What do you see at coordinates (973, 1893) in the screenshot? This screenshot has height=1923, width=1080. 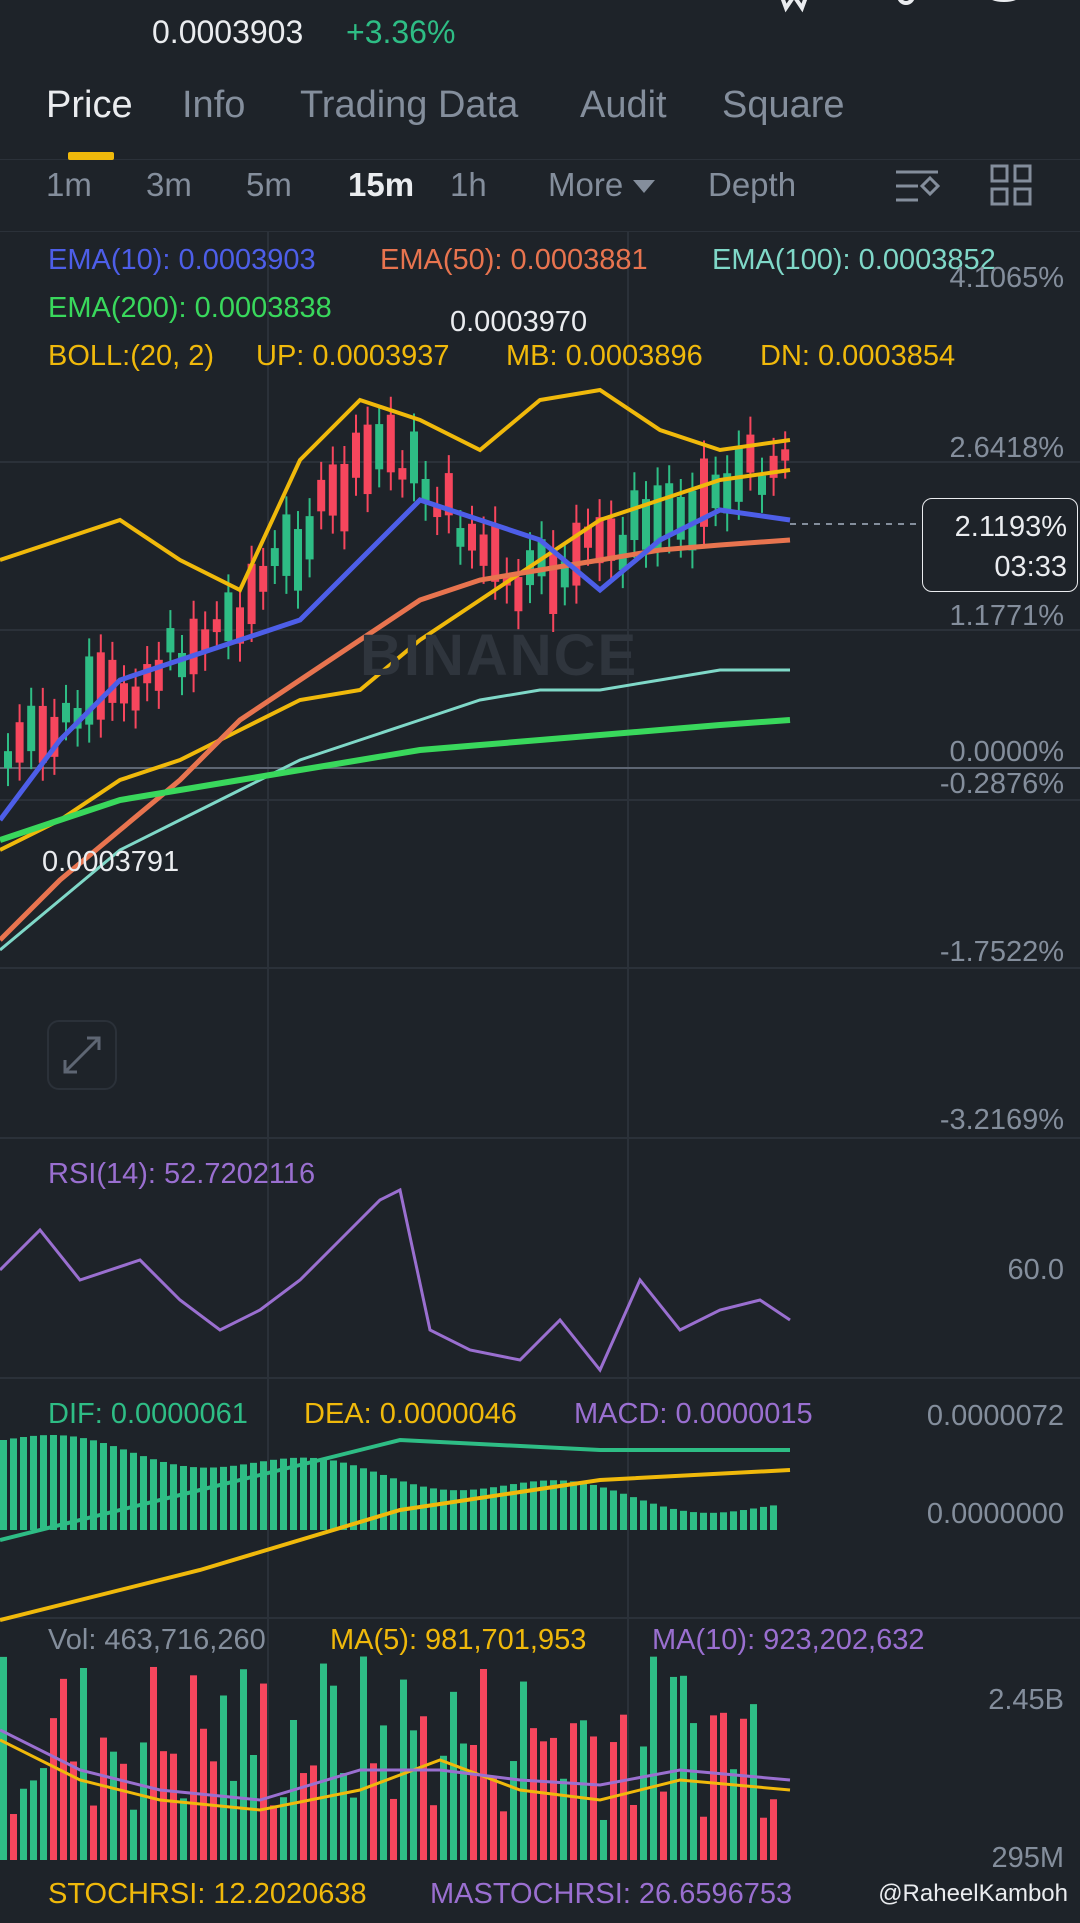 I see `credit-watermark: @RaheelKamboh` at bounding box center [973, 1893].